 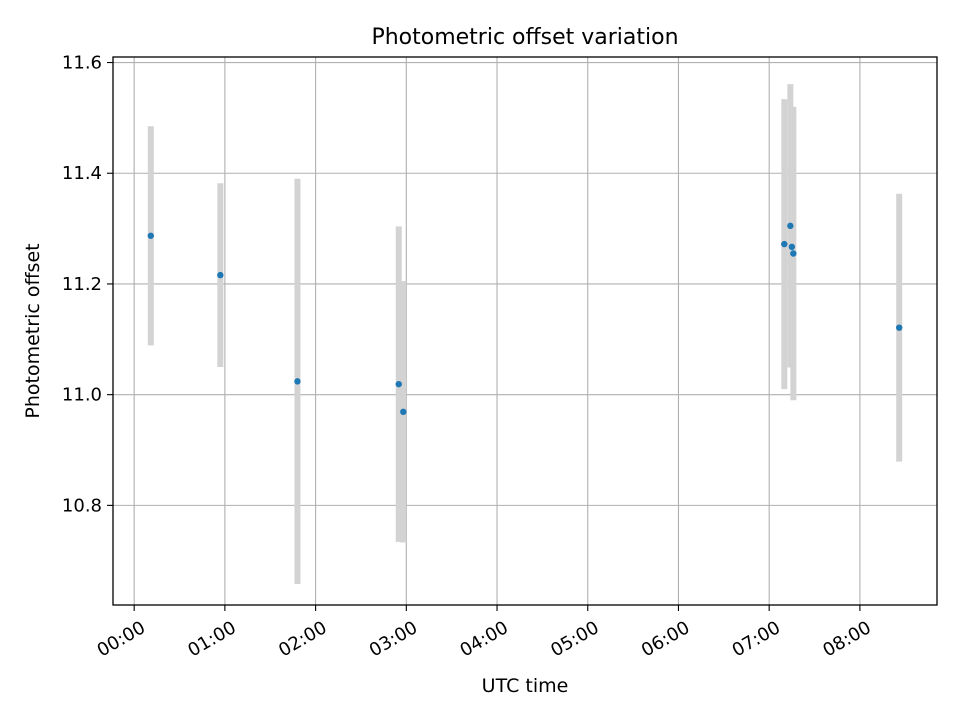 I want to click on y-tick-label: 11.2, so click(x=82, y=284).